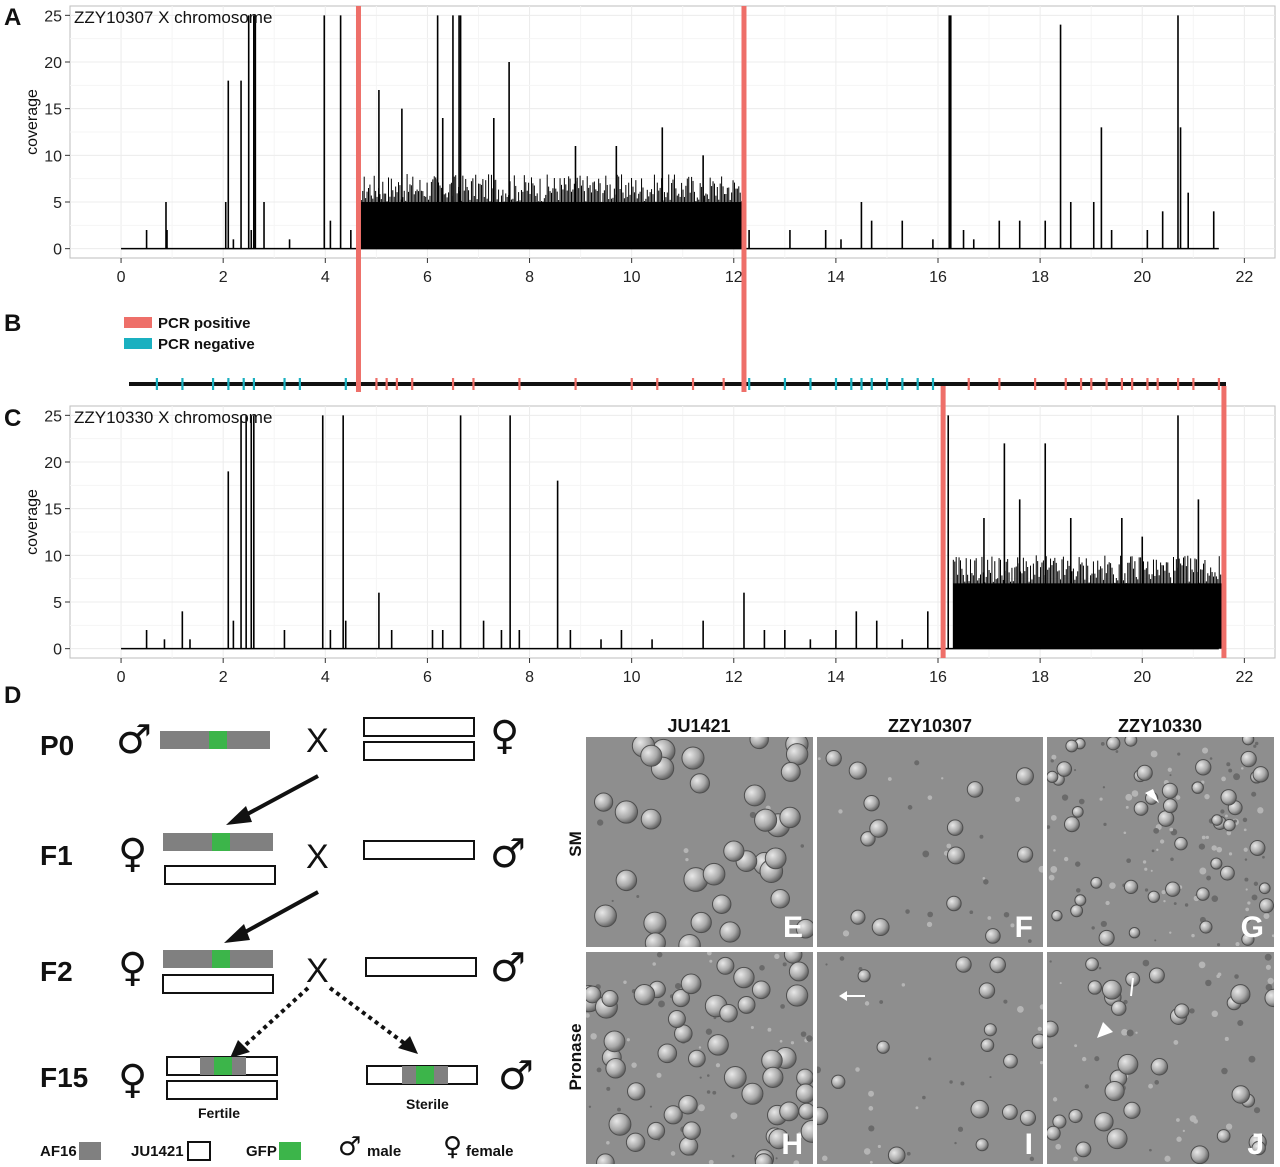  I want to click on x-tick-label: 0, so click(121, 677).